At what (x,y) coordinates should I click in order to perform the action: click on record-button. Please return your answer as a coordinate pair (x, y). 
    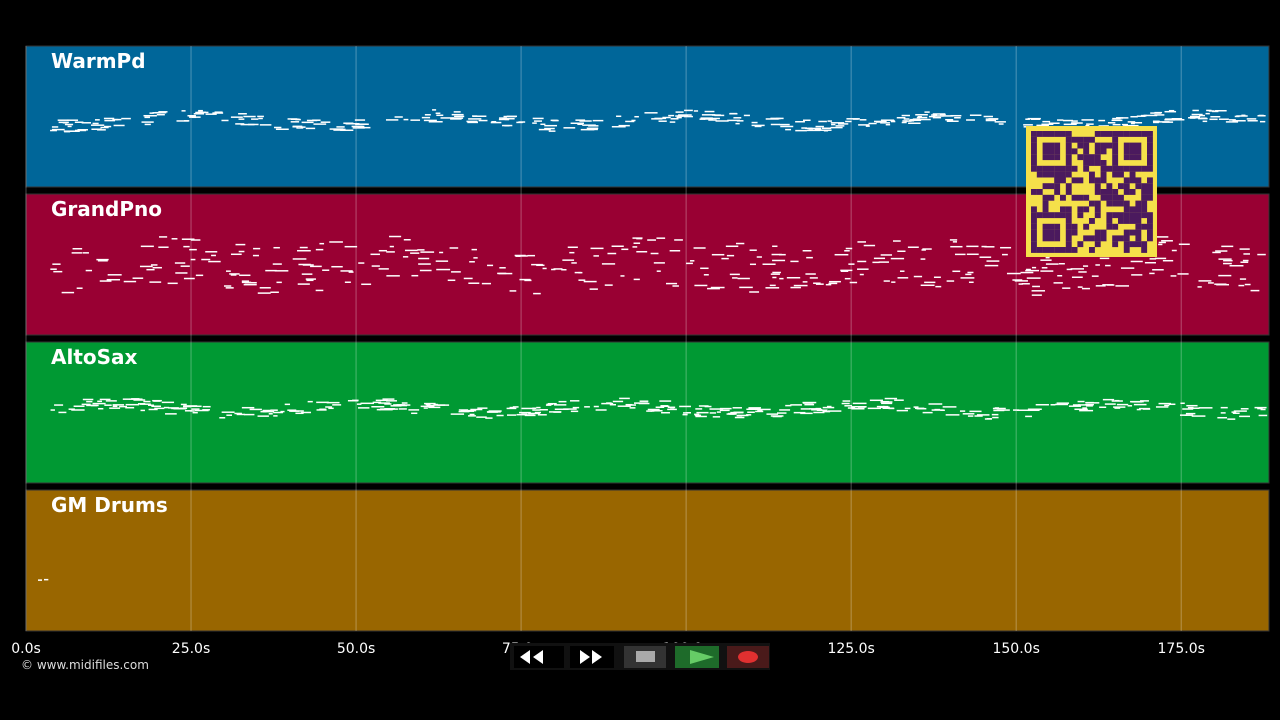
    Looking at the image, I should click on (748, 657).